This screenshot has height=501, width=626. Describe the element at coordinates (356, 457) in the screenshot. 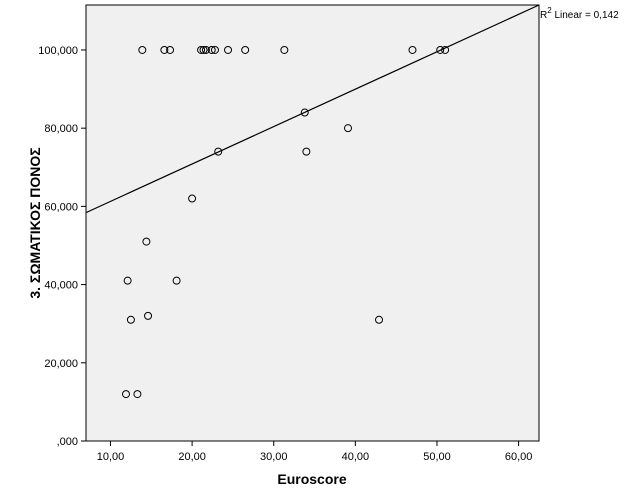

I see `x-tick-label: 40,00` at that location.